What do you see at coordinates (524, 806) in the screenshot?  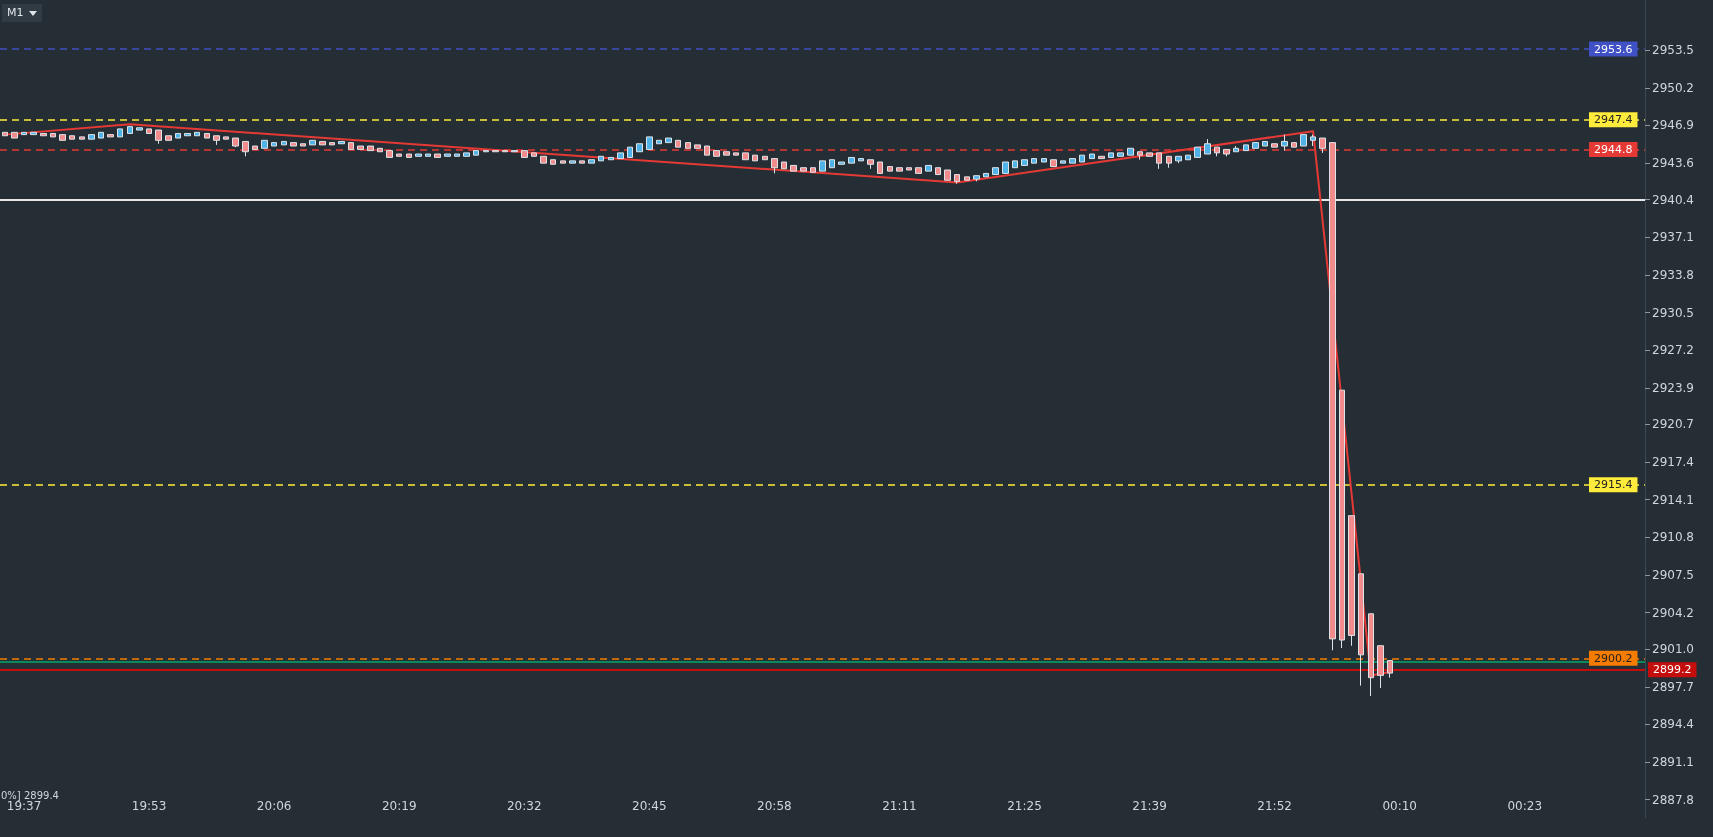 I see `x-tick-label: 20:32` at bounding box center [524, 806].